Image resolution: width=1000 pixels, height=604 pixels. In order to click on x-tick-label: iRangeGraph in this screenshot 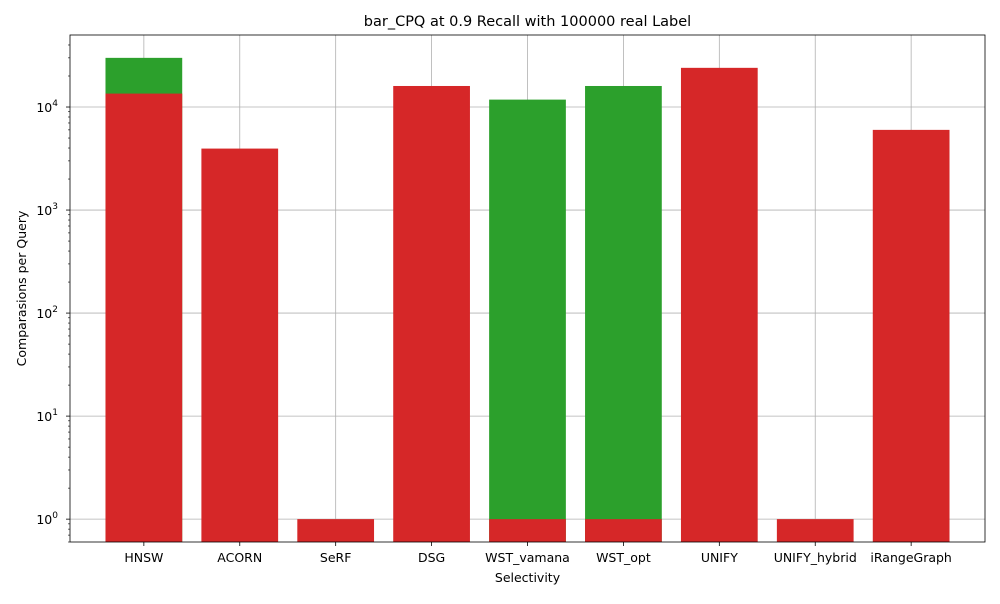, I will do `click(910, 557)`.